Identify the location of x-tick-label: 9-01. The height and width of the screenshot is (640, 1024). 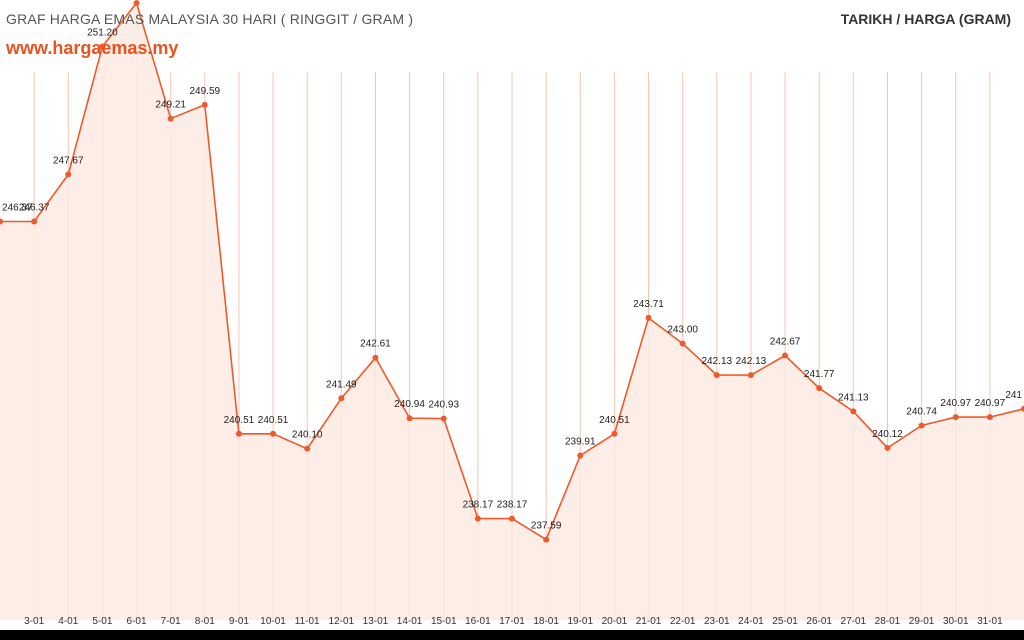
(239, 621).